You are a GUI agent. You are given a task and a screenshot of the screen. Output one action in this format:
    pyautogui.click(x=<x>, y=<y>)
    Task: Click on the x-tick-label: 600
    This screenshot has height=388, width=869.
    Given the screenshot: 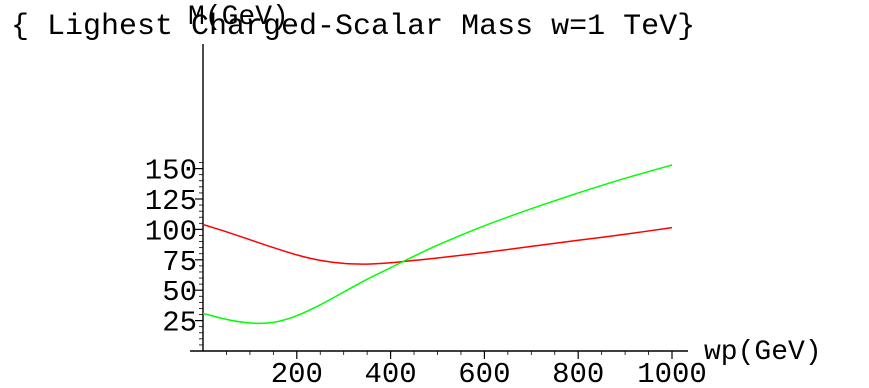 What is the action you would take?
    pyautogui.click(x=484, y=373)
    